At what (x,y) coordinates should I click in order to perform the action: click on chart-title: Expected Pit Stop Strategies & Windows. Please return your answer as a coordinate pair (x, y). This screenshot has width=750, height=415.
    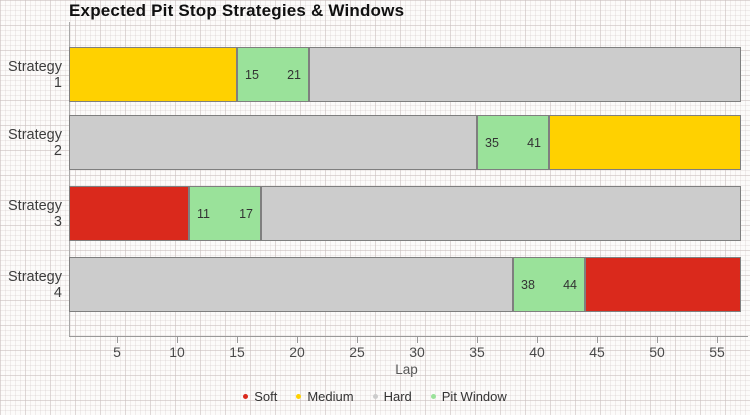
    Looking at the image, I should click on (237, 10).